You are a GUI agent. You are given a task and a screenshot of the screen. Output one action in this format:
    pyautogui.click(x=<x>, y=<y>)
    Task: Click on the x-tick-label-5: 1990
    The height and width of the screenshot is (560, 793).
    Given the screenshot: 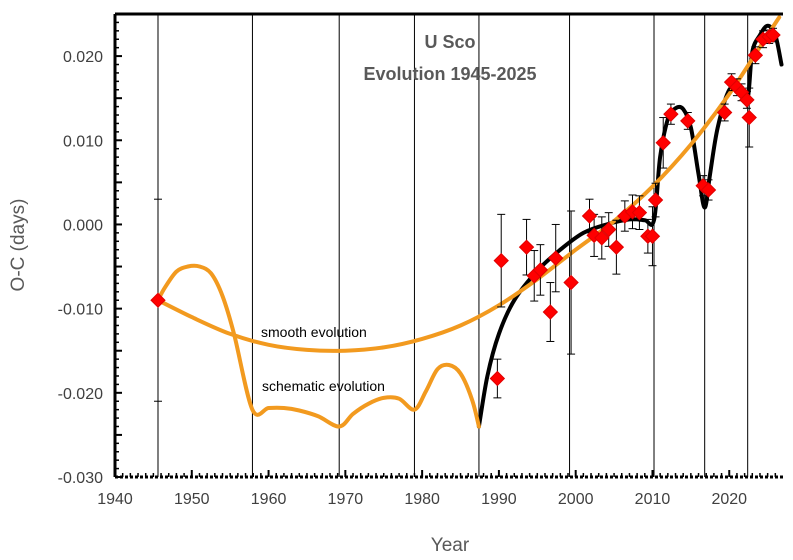 What is the action you would take?
    pyautogui.click(x=499, y=499)
    